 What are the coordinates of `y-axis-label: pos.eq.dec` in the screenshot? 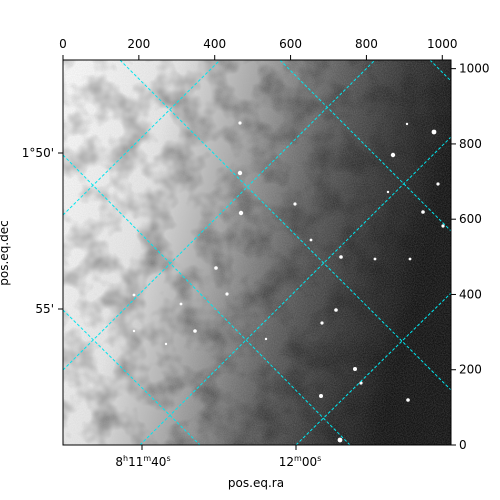 It's located at (5, 252).